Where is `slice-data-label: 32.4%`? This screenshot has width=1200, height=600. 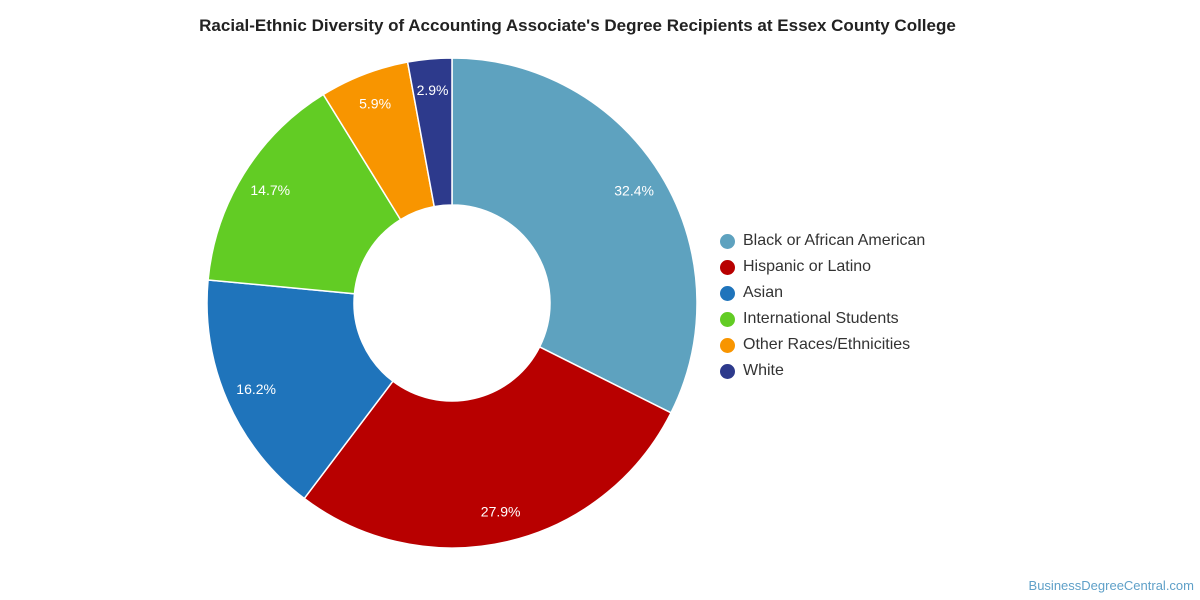
slice-data-label: 32.4% is located at coordinates (634, 191).